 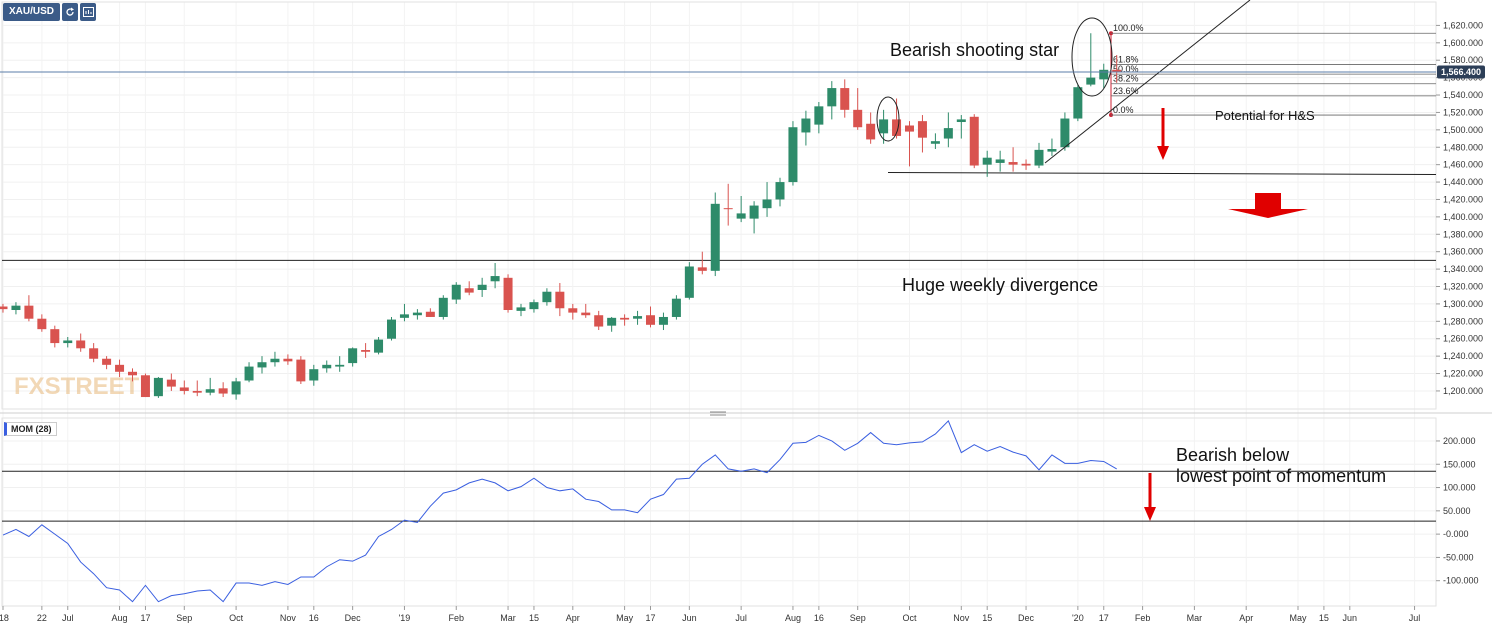 I want to click on down-arrow-small-price, so click(x=1163, y=134).